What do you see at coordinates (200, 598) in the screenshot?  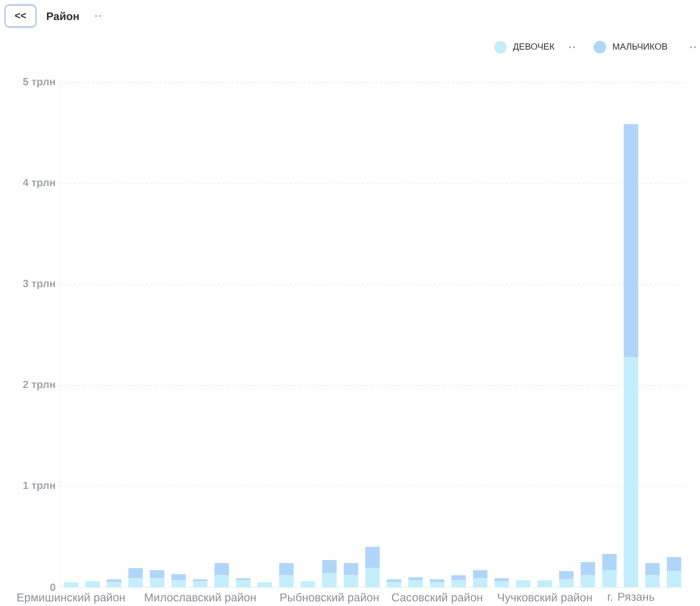 I see `x-tick-label: Милославский район` at bounding box center [200, 598].